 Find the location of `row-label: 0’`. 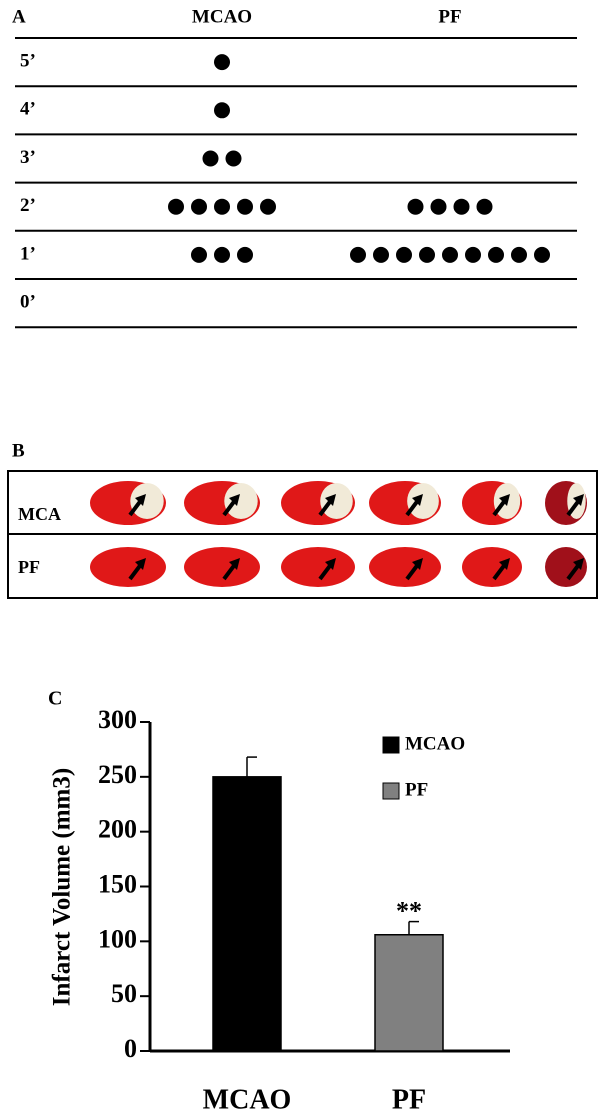

row-label: 0’ is located at coordinates (28, 301).